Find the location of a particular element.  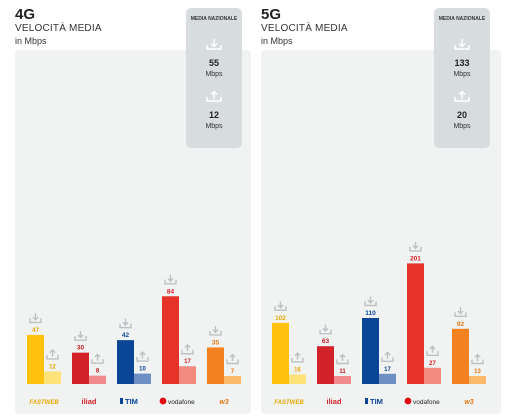

bar-group: 42 10 is located at coordinates (134, 351).